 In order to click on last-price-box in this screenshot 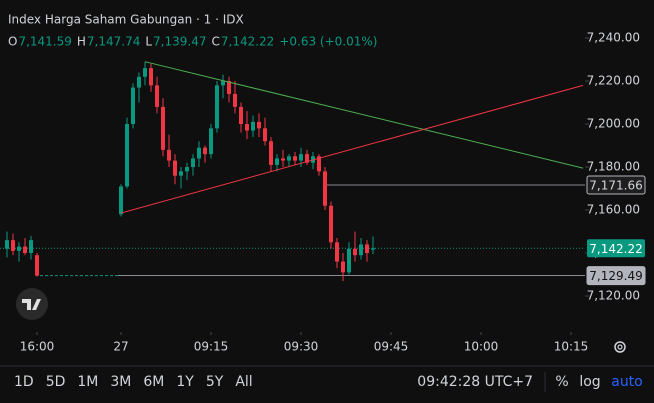, I will do `click(616, 248)`.